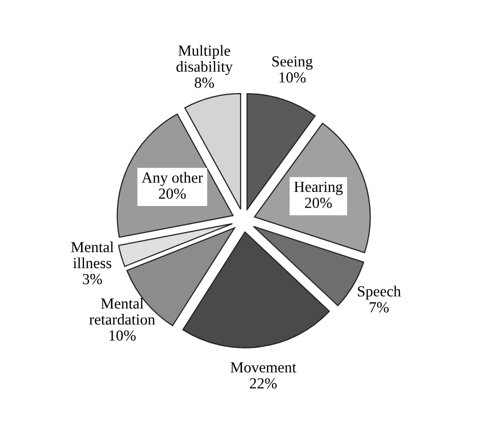  I want to click on slice-label: Seeing, so click(292, 63).